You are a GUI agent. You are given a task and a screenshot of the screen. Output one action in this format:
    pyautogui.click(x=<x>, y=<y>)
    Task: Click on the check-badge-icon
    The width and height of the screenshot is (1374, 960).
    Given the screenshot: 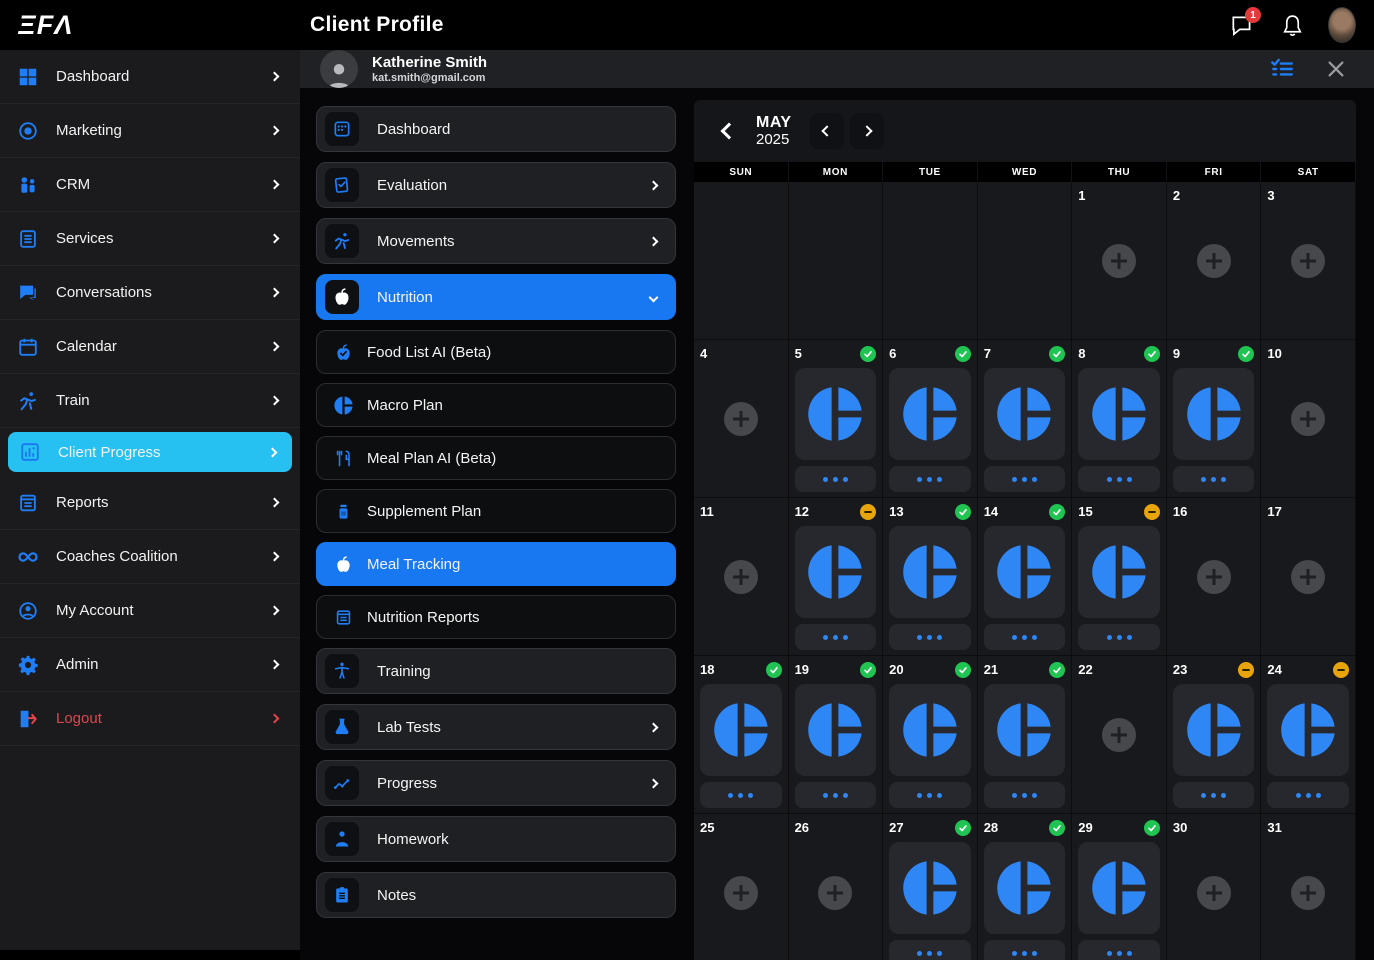 What is the action you would take?
    pyautogui.click(x=1057, y=354)
    